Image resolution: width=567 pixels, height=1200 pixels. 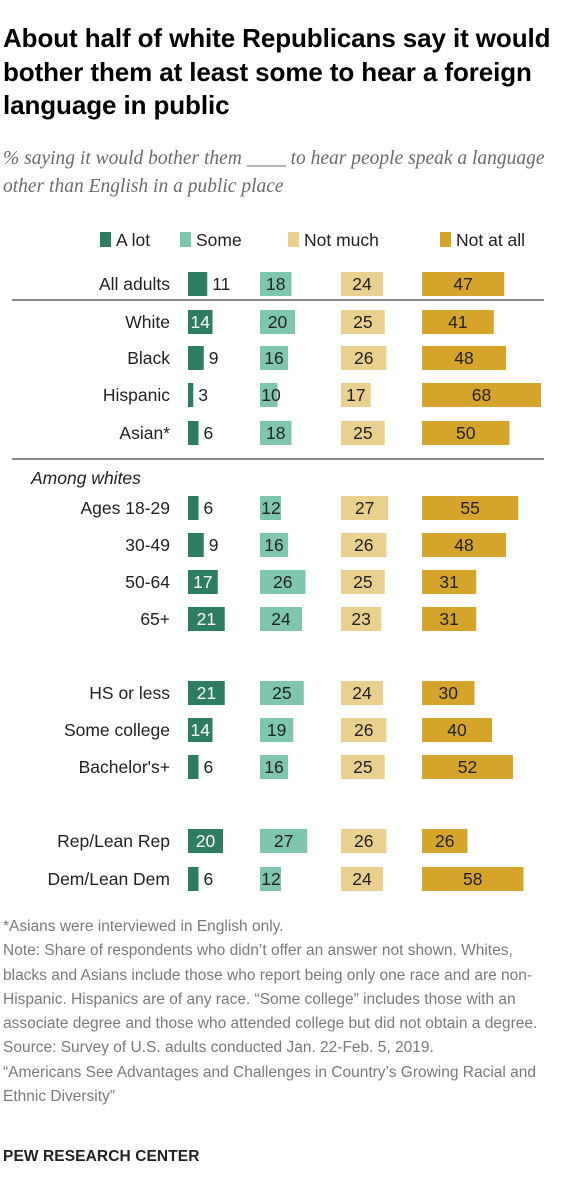 What do you see at coordinates (117, 730) in the screenshot?
I see `row-label: Some college` at bounding box center [117, 730].